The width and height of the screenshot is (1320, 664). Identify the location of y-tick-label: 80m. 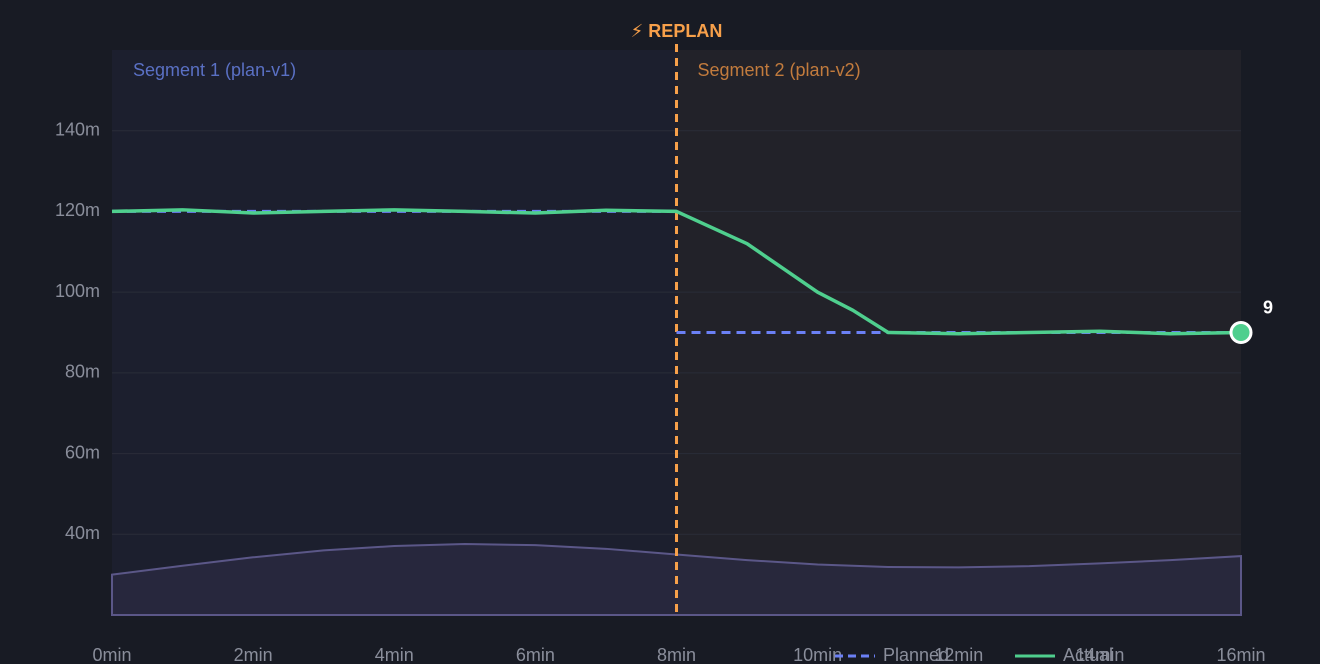
(82, 372).